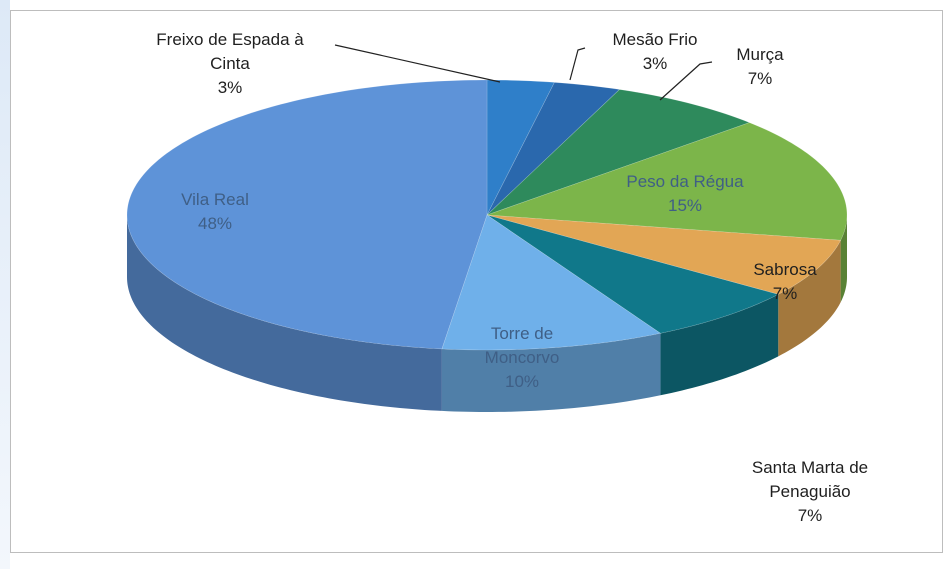 The height and width of the screenshot is (569, 951). I want to click on data-label: Freixo de Espada à Cinta 3%, so click(230, 64).